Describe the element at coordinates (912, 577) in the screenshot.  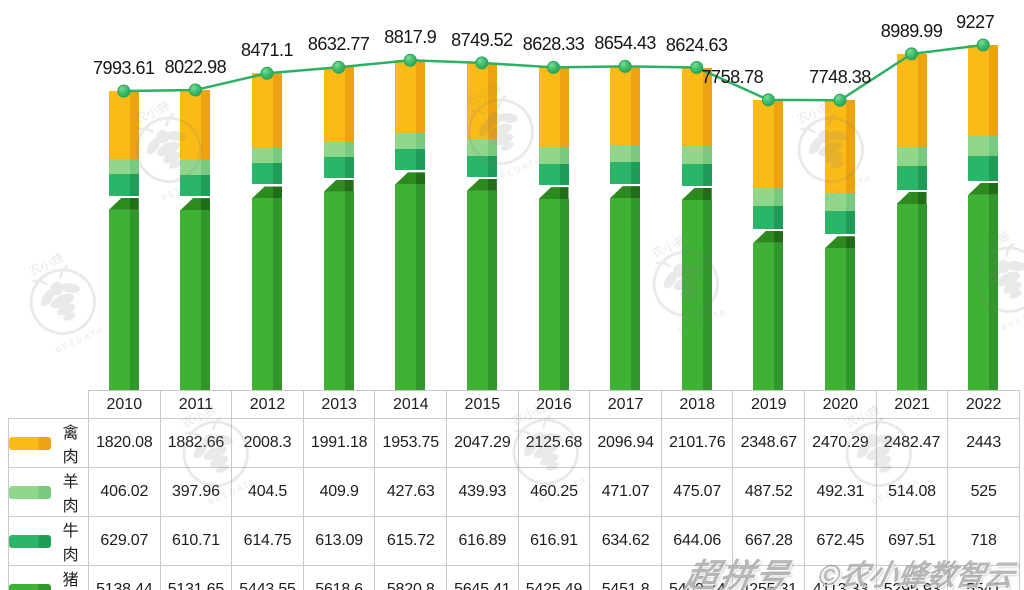
I see `cell-pork-2021: 5295.93` at that location.